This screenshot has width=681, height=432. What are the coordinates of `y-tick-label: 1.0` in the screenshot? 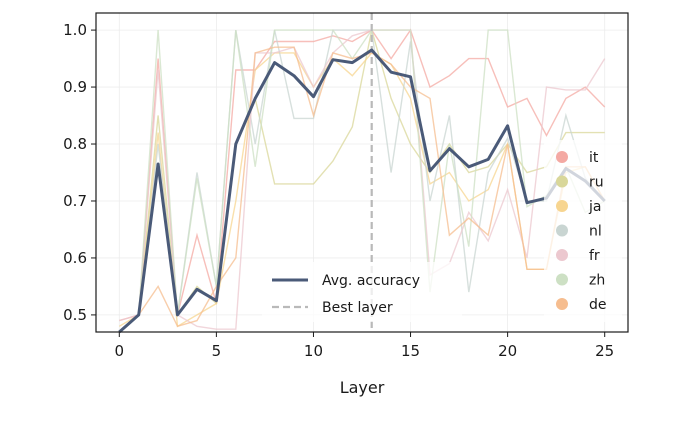 It's located at (75, 30).